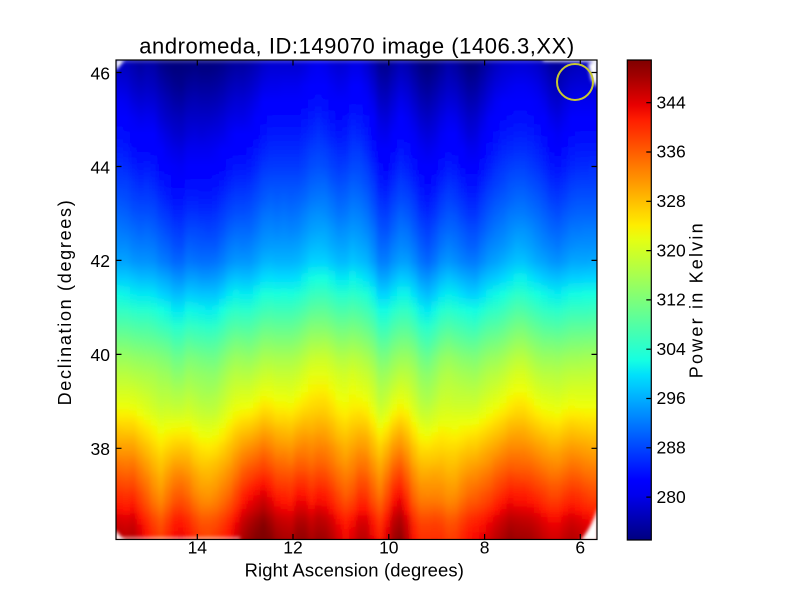  Describe the element at coordinates (671, 398) in the screenshot. I see `svg-text: 296` at that location.